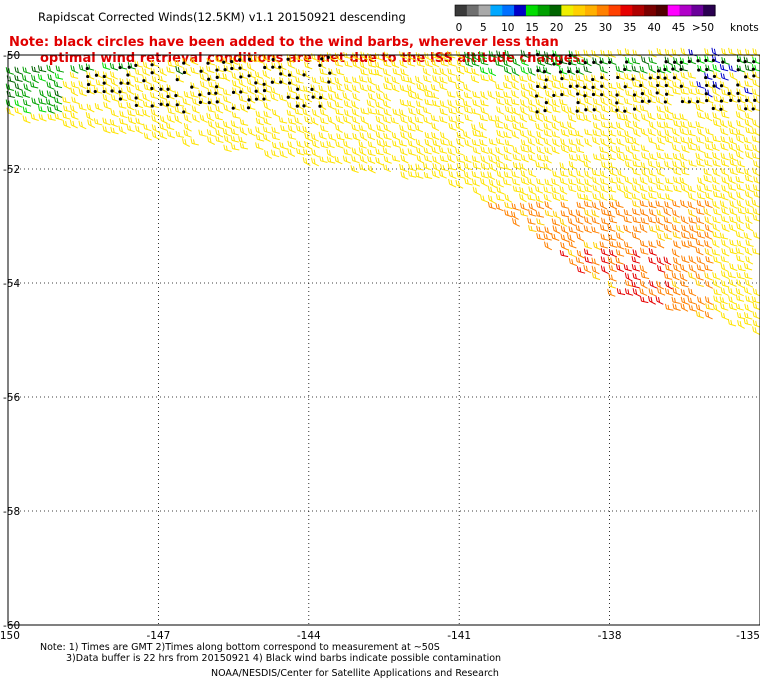 This screenshot has height=688, width=760. Describe the element at coordinates (532, 28) in the screenshot. I see `legend-label: 15` at that location.